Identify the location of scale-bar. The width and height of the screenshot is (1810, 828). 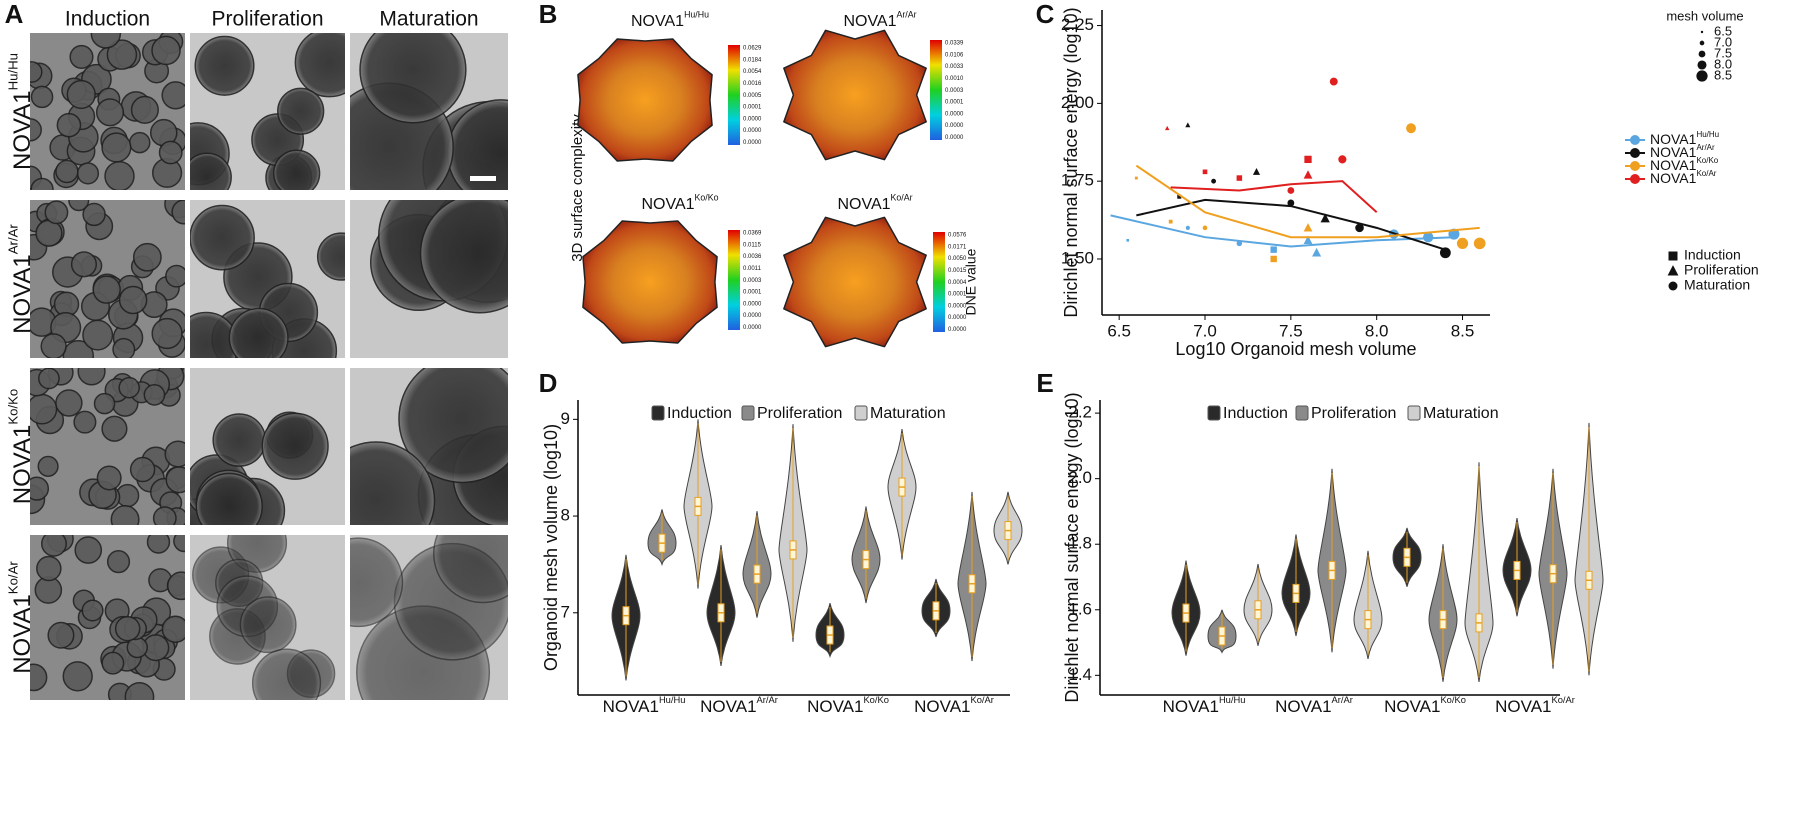
(483, 178).